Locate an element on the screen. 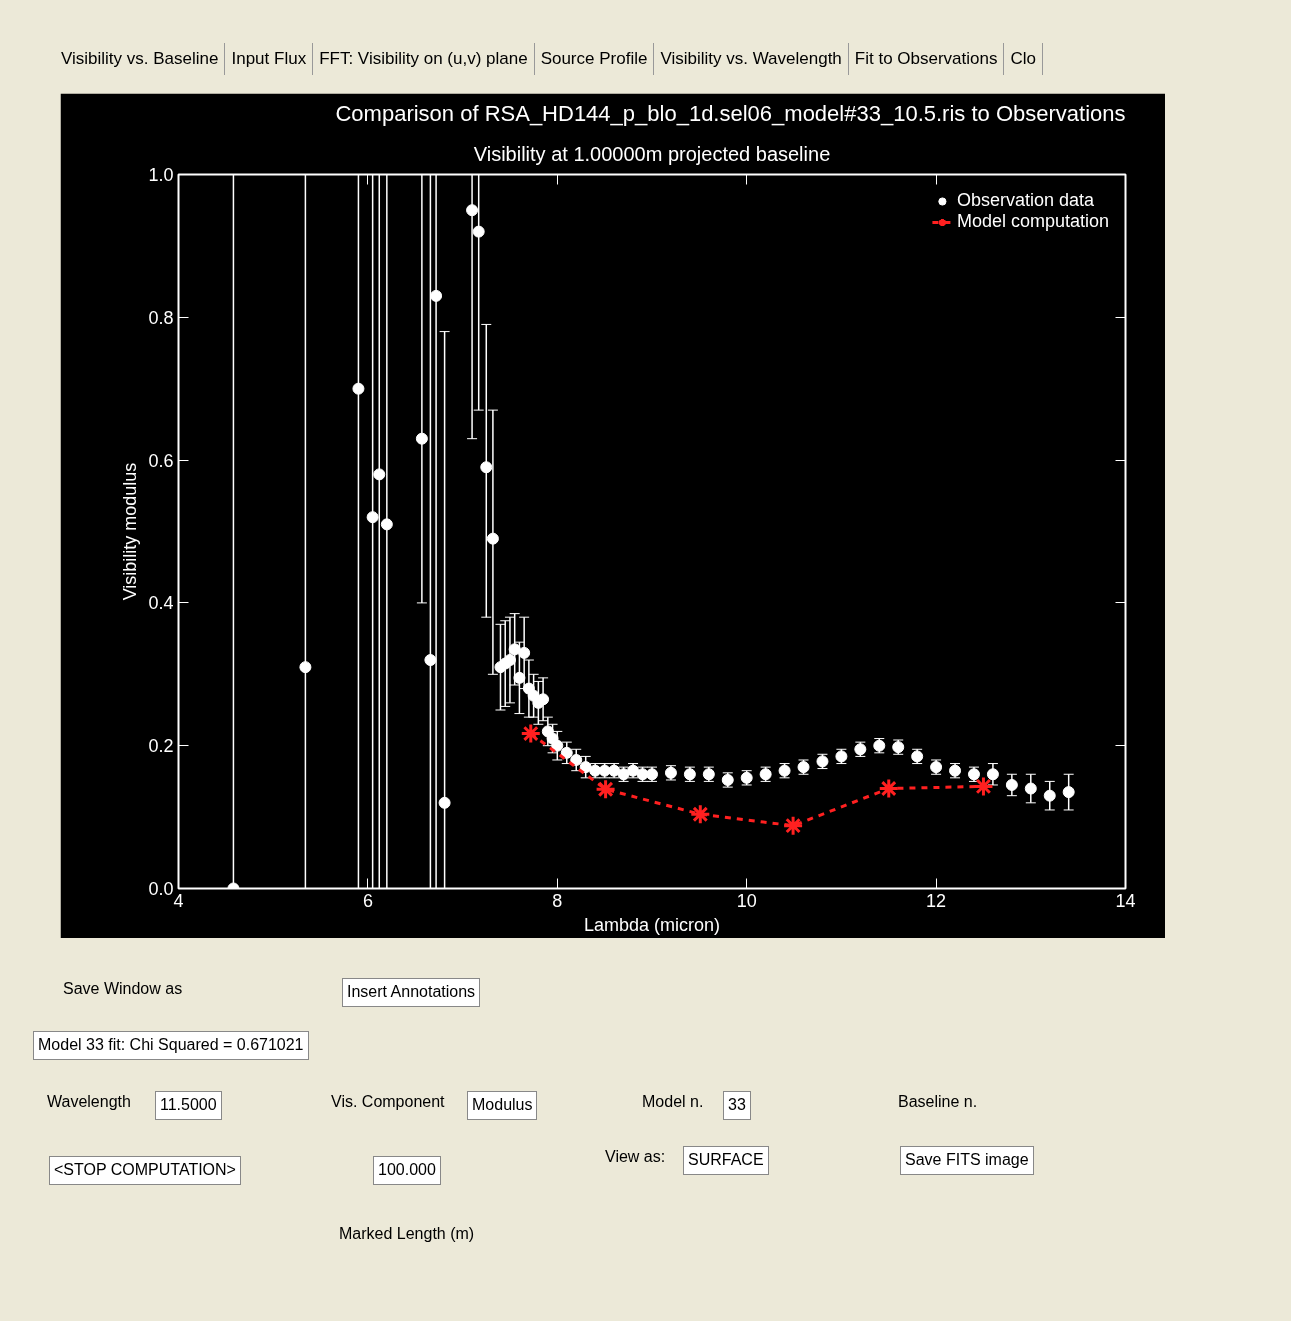 This screenshot has height=1321, width=1291. text: Save FITS image is located at coordinates (967, 1160).